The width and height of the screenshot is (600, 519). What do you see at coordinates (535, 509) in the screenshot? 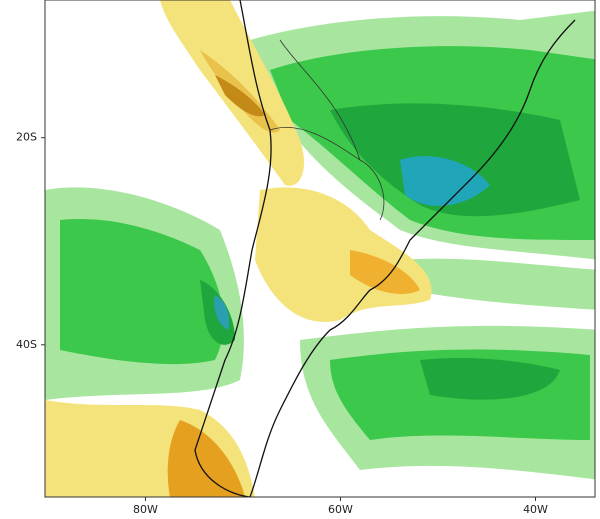
I see `x-tick-label: 40W` at bounding box center [535, 509].